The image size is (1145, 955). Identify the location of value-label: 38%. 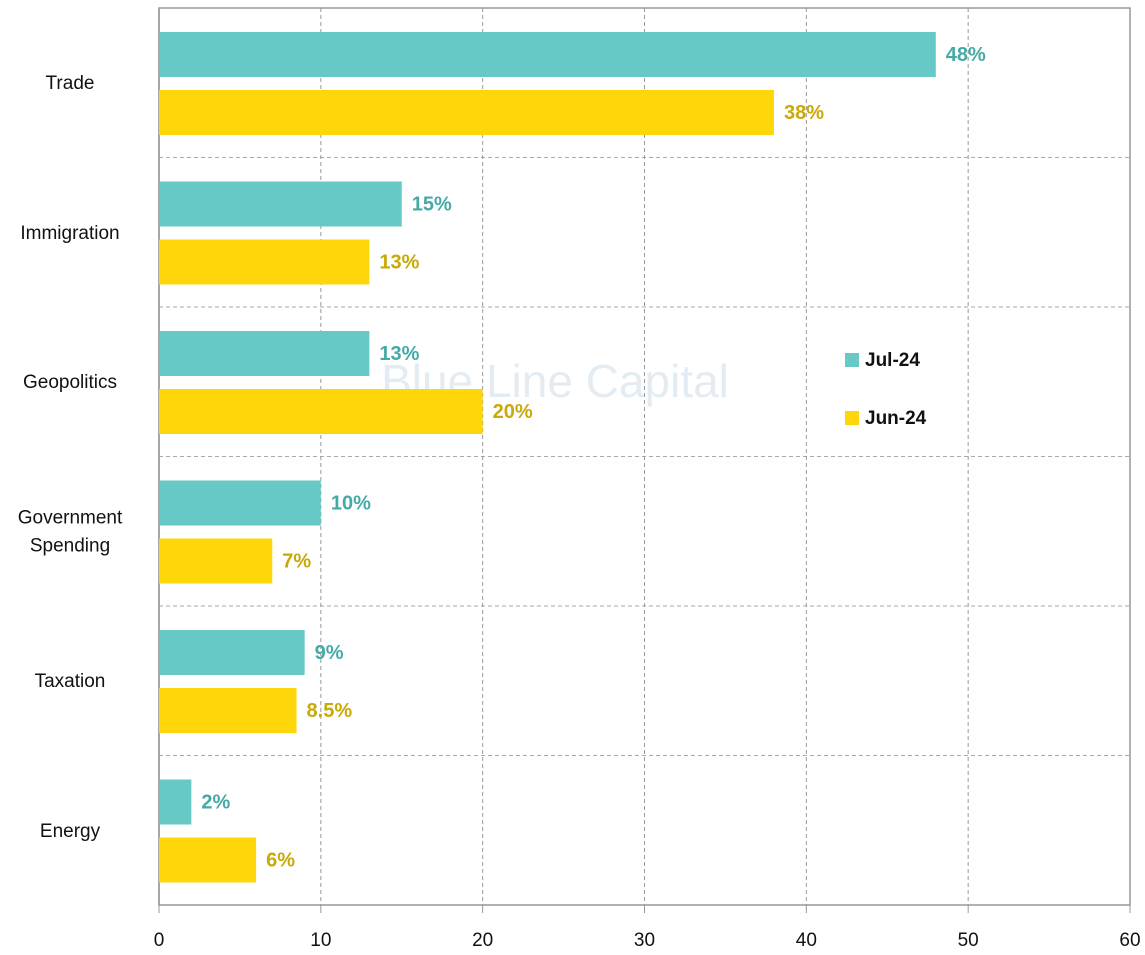
(804, 113).